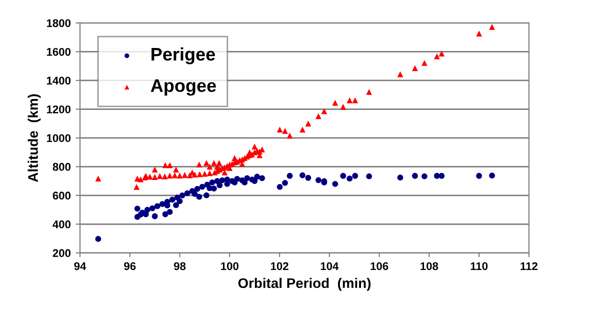 The width and height of the screenshot is (597, 323). I want to click on y-tick-label: 600, so click(61, 196).